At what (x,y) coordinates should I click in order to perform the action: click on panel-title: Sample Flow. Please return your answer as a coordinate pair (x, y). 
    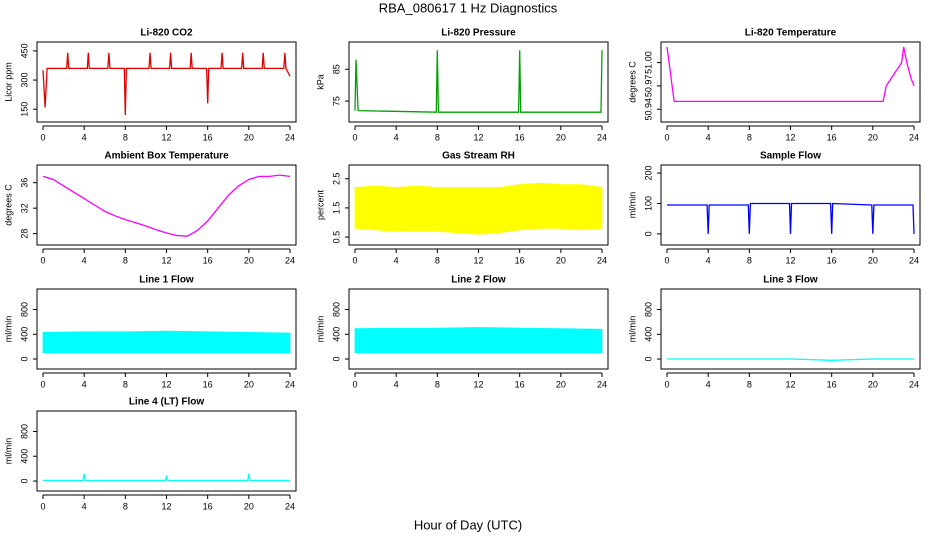
    Looking at the image, I should click on (790, 156).